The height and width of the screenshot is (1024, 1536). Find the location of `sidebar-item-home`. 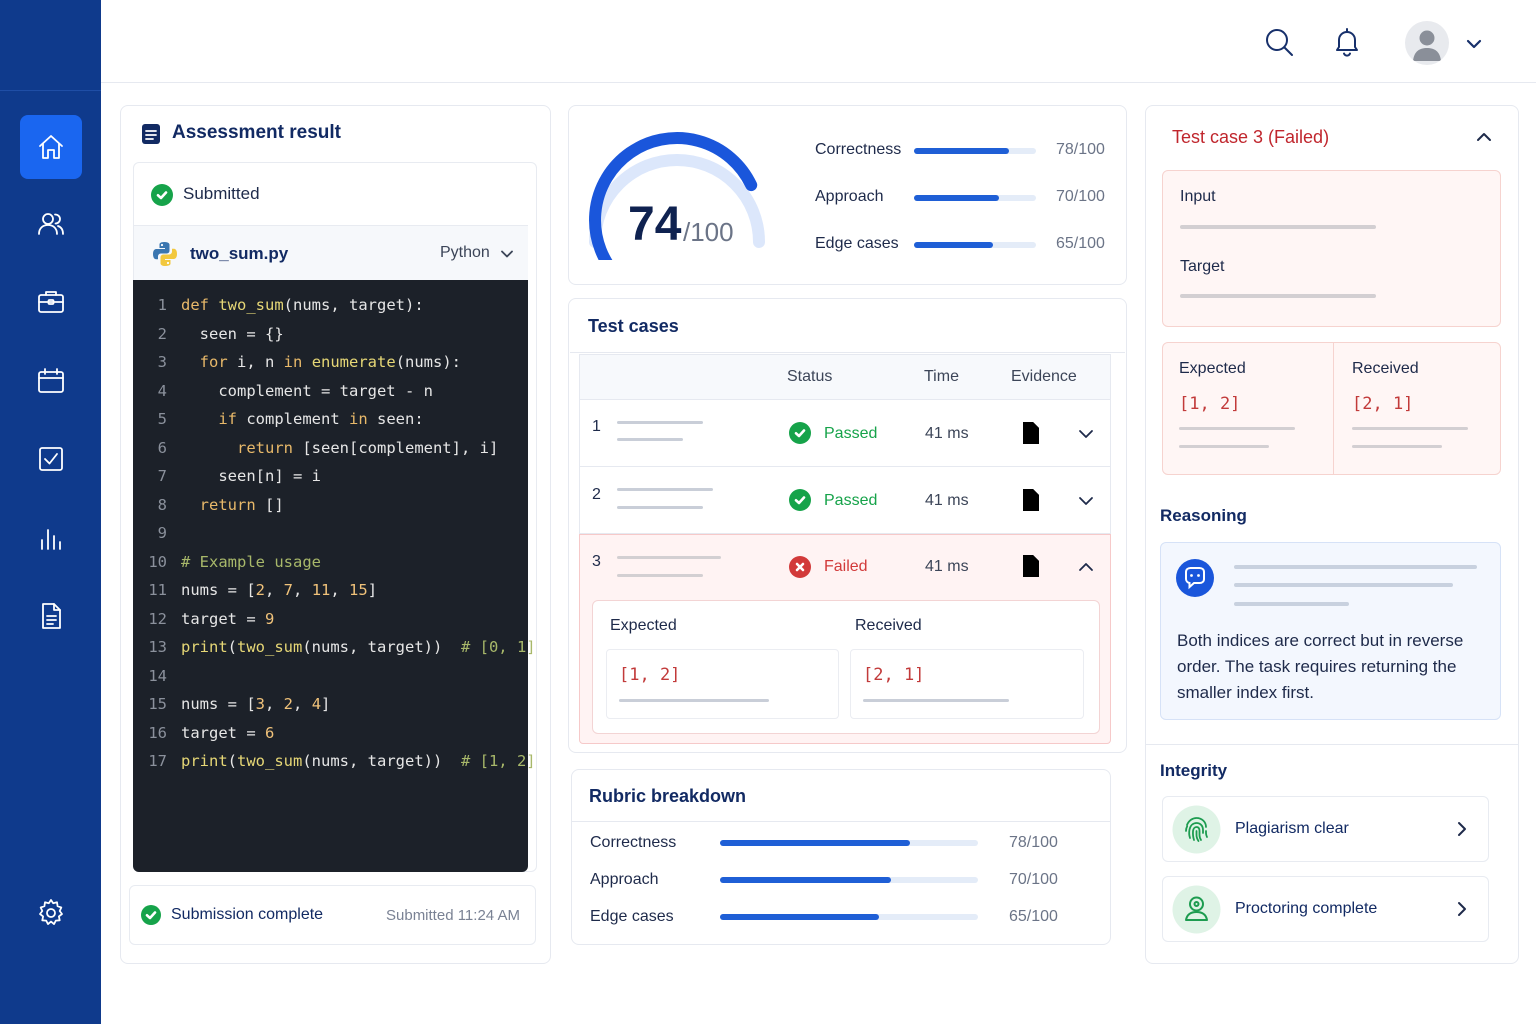

sidebar-item-home is located at coordinates (51, 147).